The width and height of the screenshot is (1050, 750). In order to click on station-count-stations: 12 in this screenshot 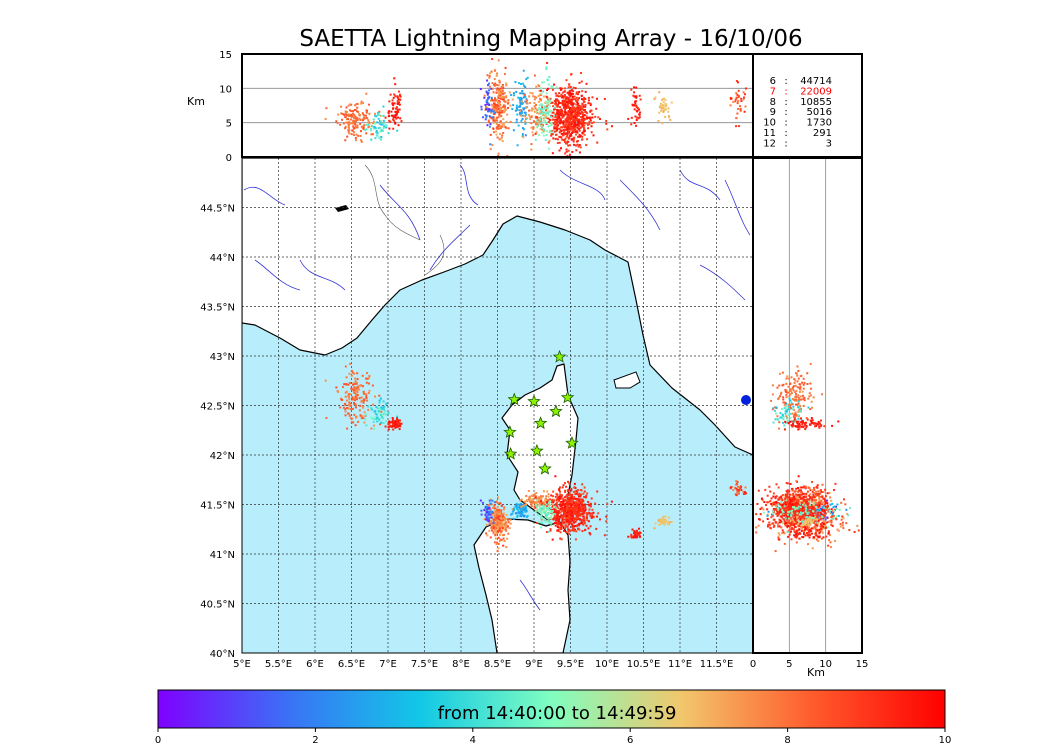, I will do `click(769, 143)`.